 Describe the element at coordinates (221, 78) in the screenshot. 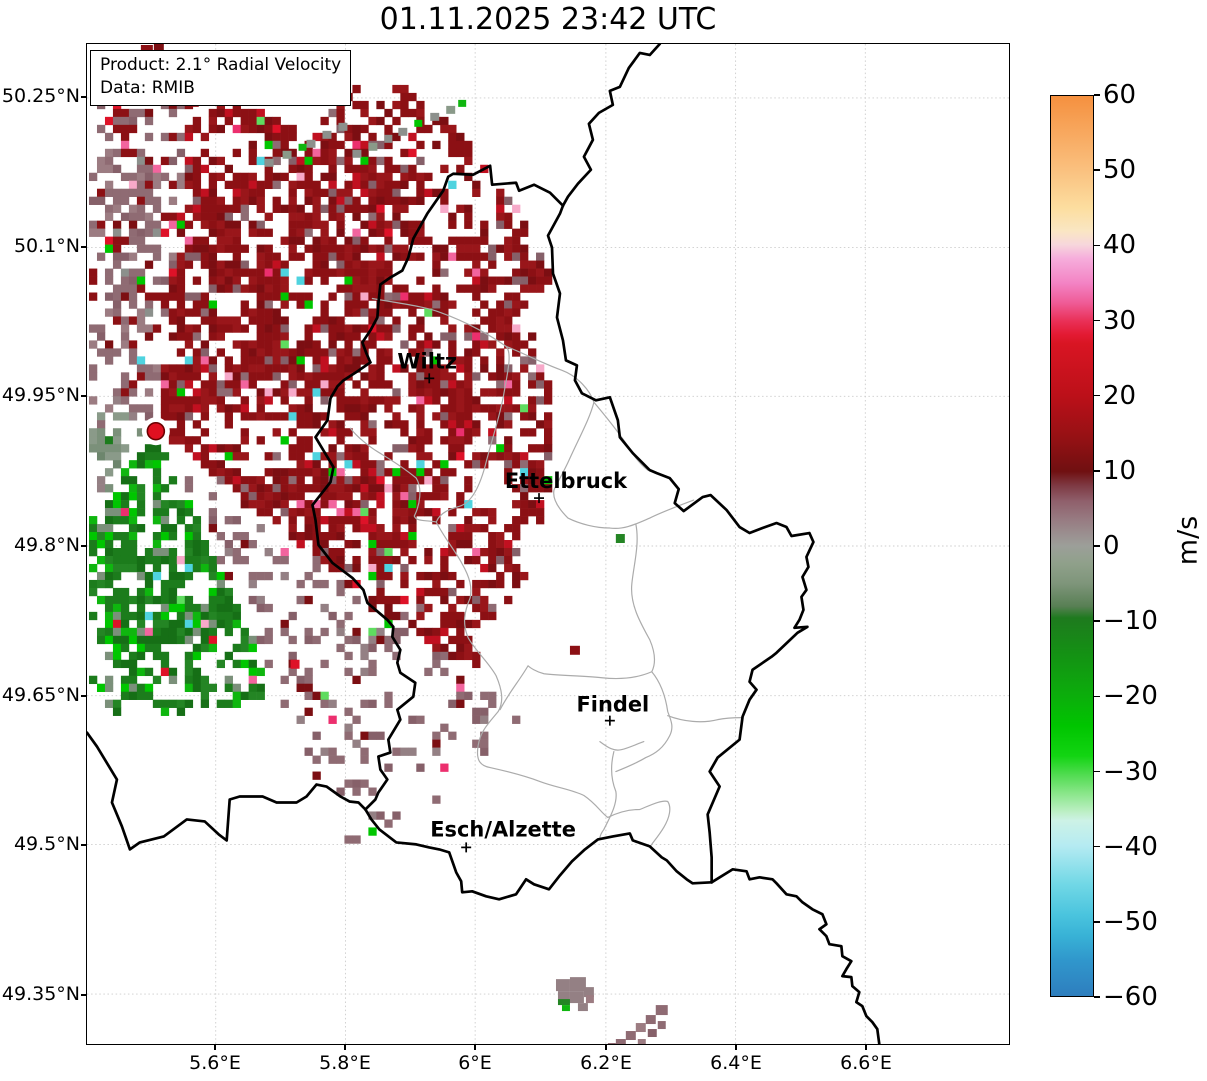

I see `product-info-box: Product: 2.1° Radial Velocity Data: RMIB` at that location.